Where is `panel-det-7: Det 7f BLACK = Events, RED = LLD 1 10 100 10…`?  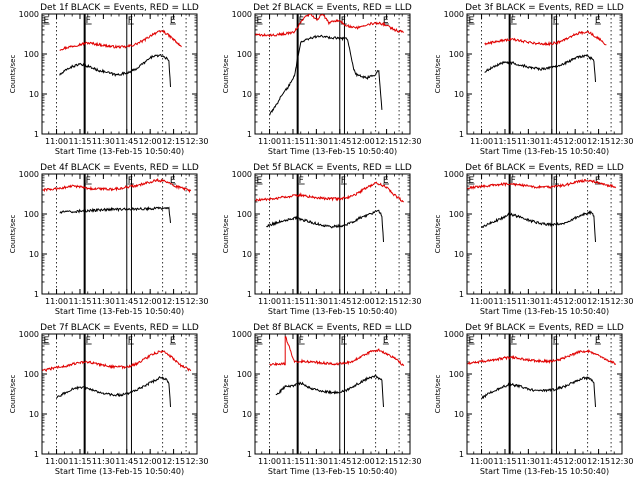
panel-det-7: Det 7f BLACK = Events, RED = LLD 1 10 100 10… is located at coordinates (109, 399).